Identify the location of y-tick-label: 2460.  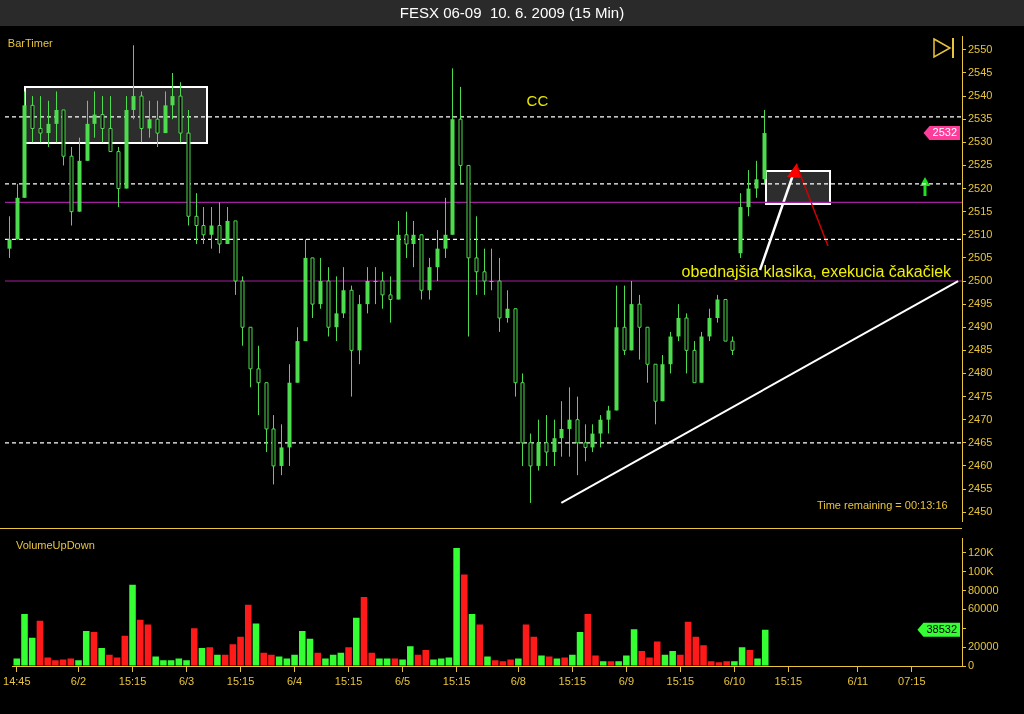
(980, 464).